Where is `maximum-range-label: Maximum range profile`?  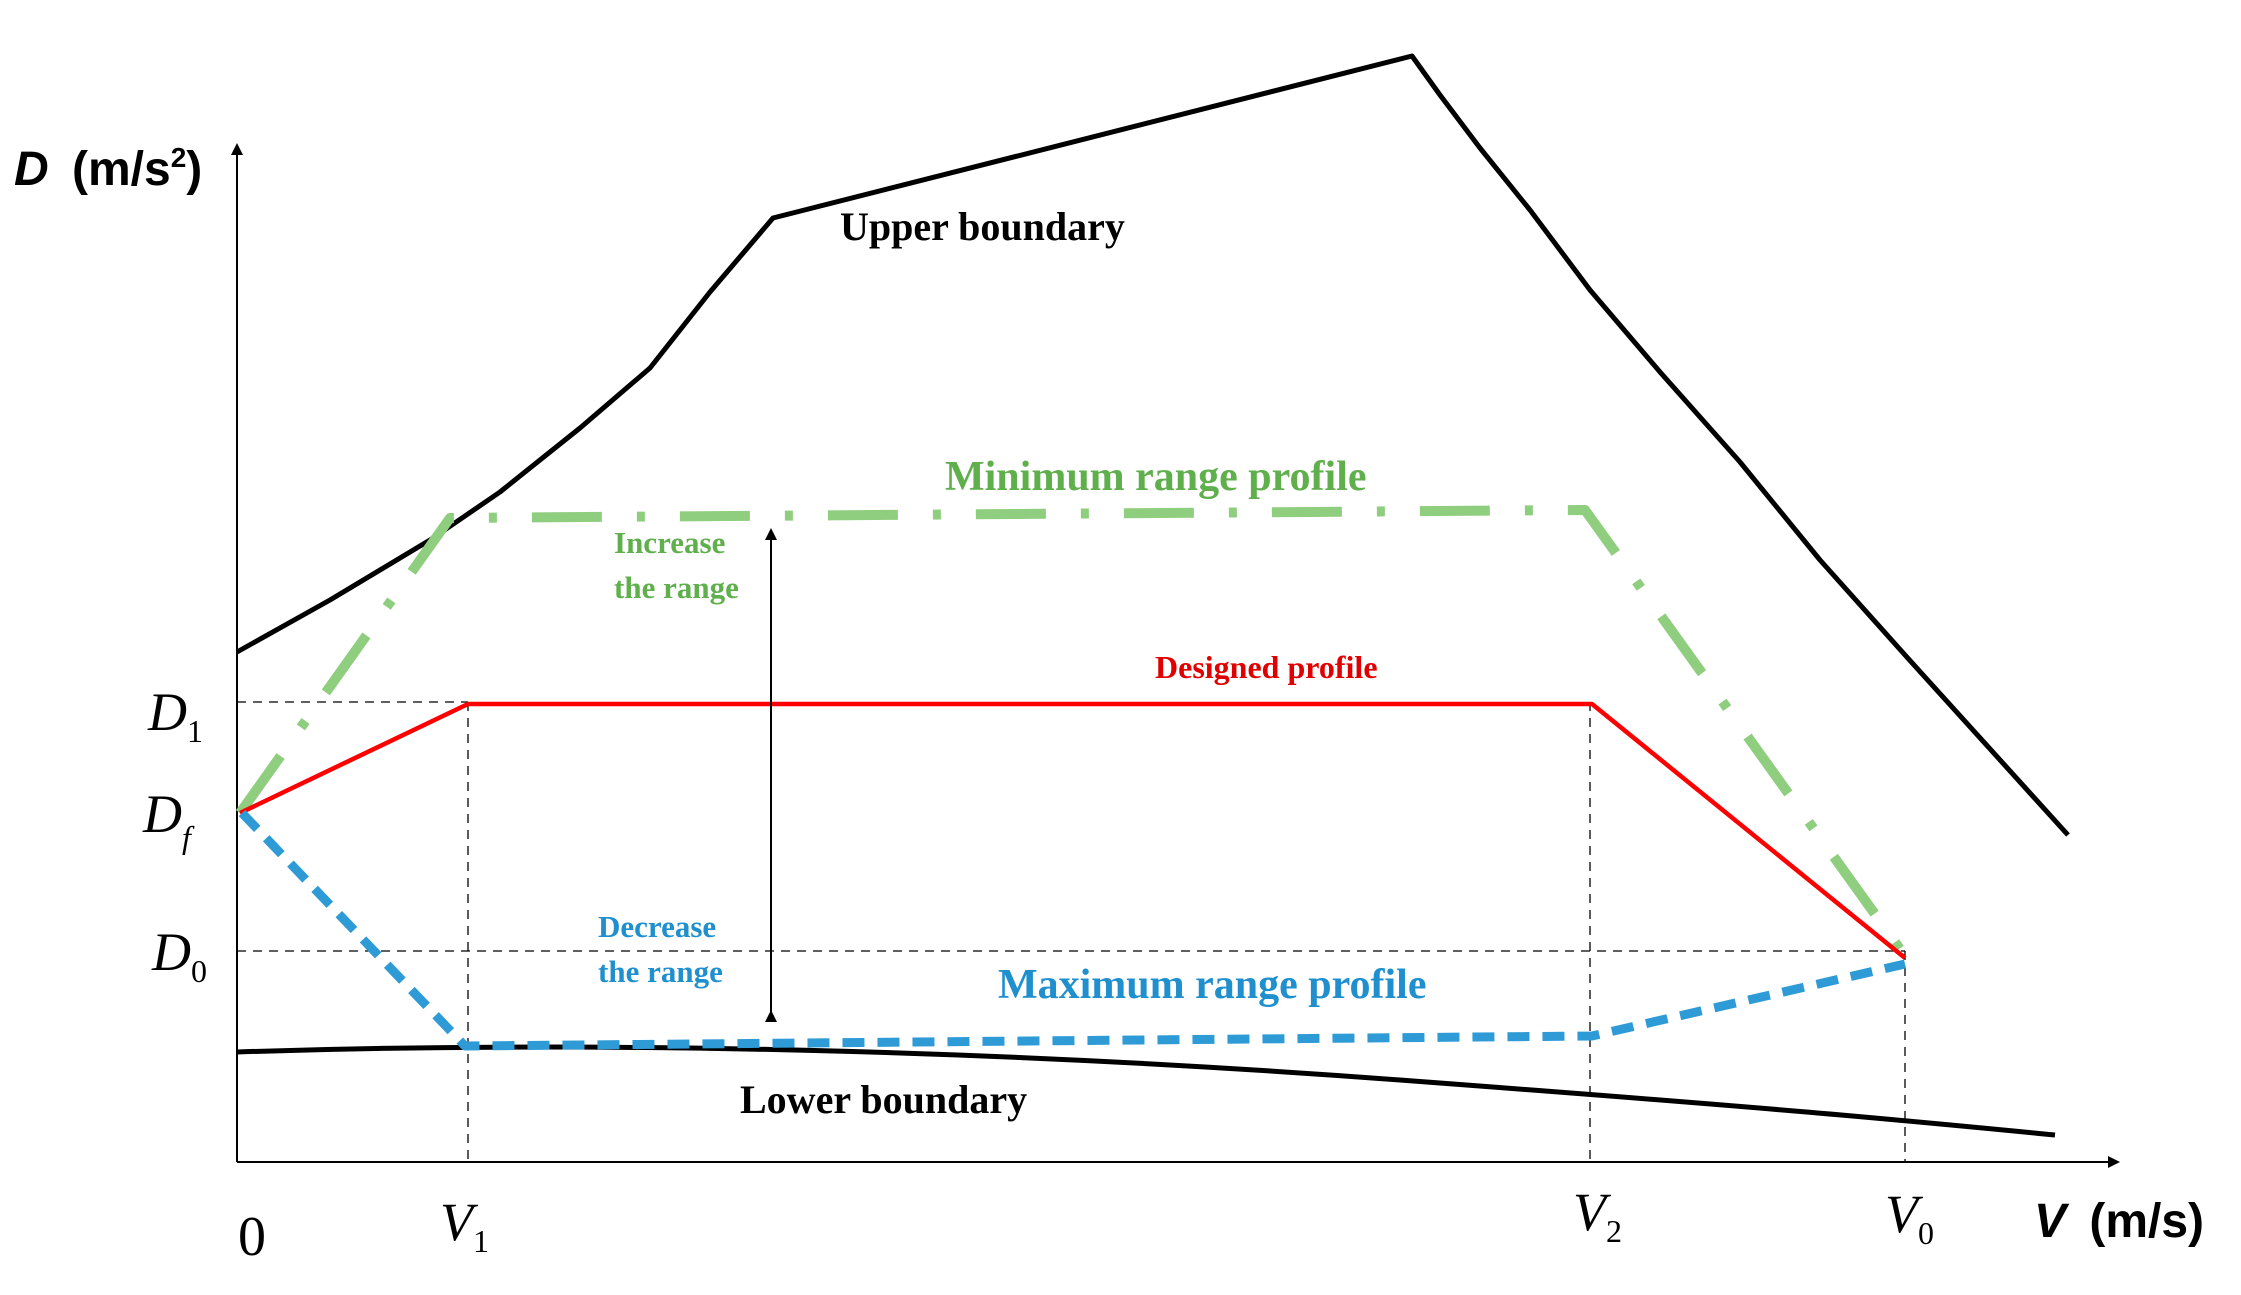 maximum-range-label: Maximum range profile is located at coordinates (1212, 985).